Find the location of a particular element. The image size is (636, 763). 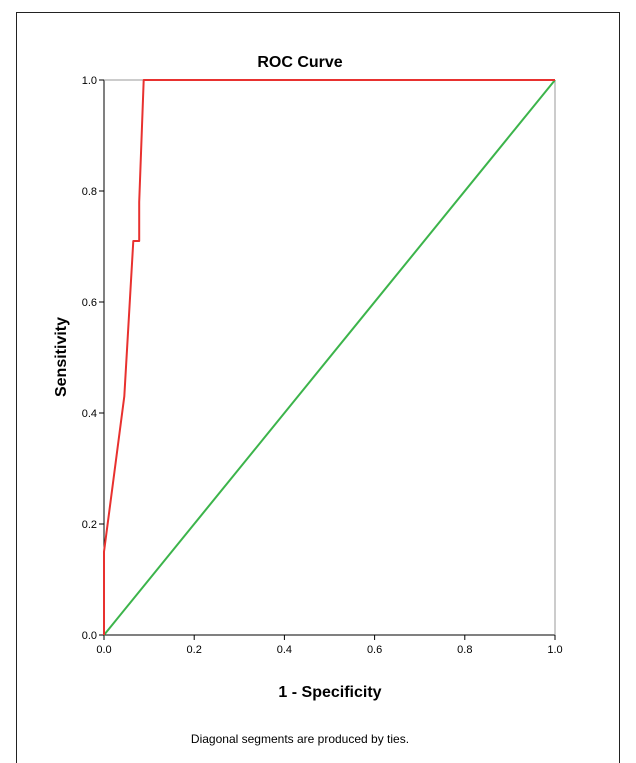

x-tick-label: 0.2 is located at coordinates (194, 650).